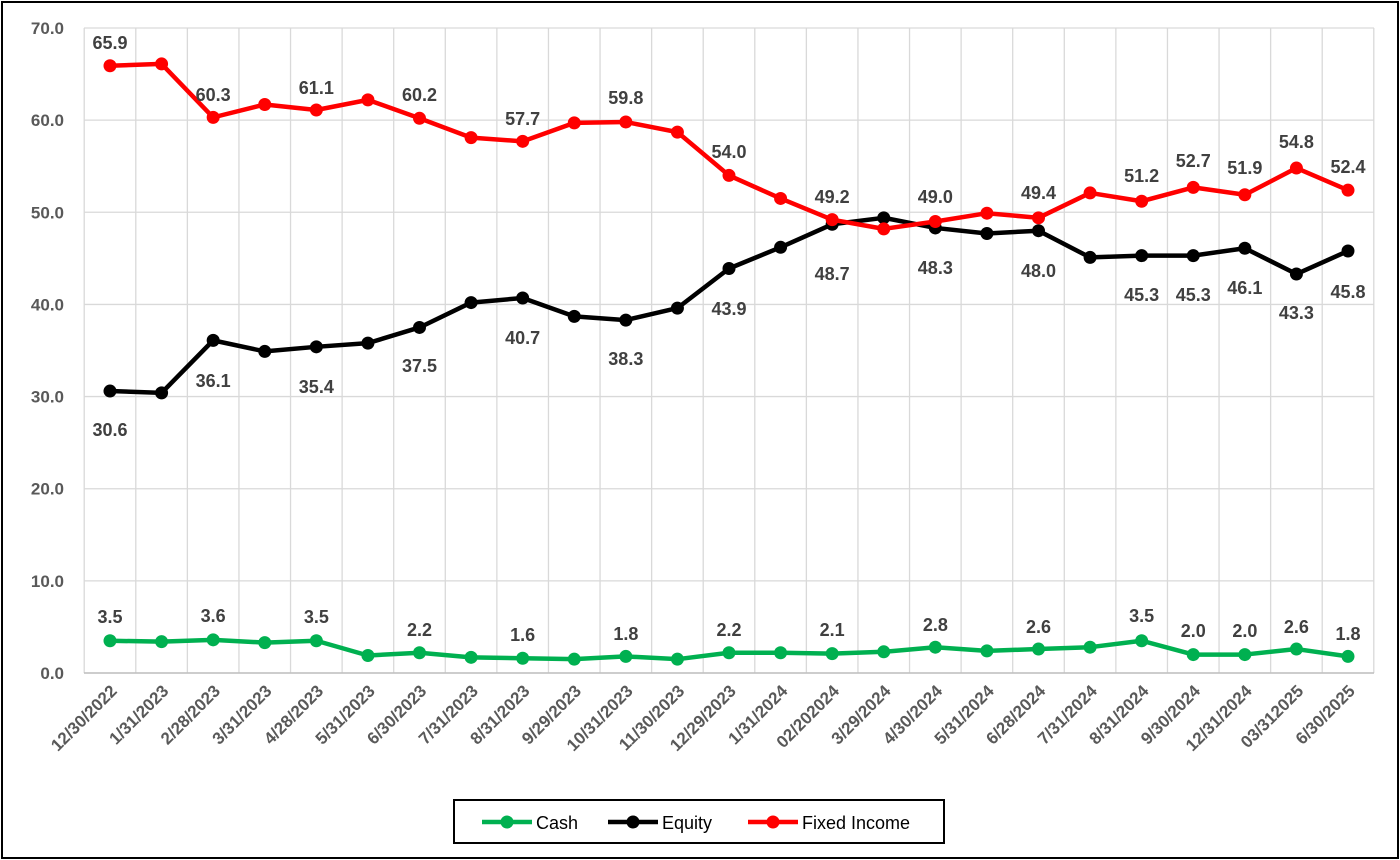 The image size is (1400, 860). I want to click on data-label-cash: 2.8, so click(935, 625).